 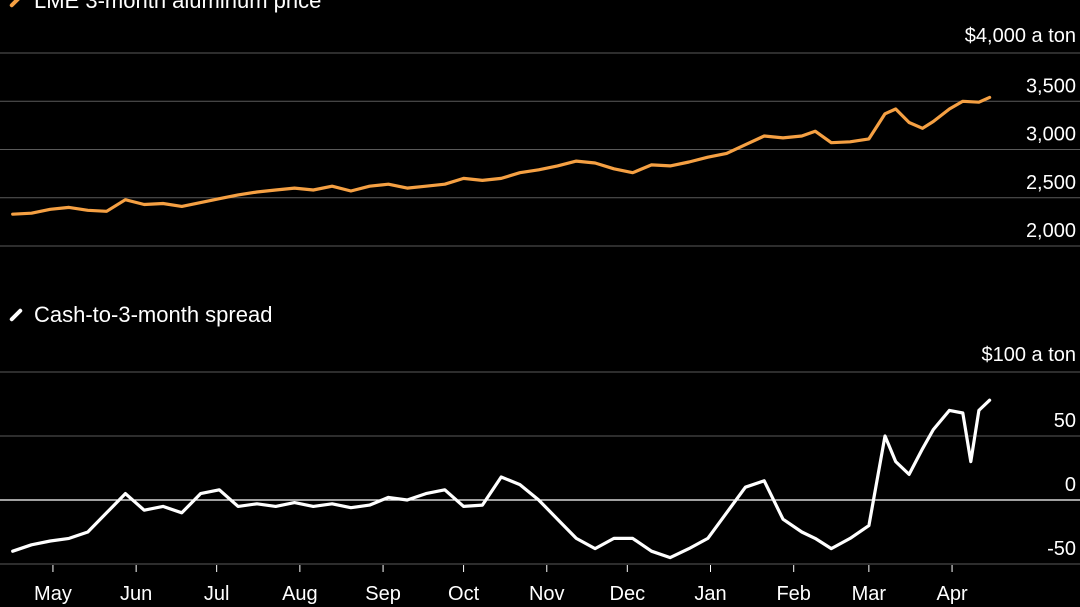 I want to click on spread-legend: Cash-to-3-month spread, so click(x=140, y=315).